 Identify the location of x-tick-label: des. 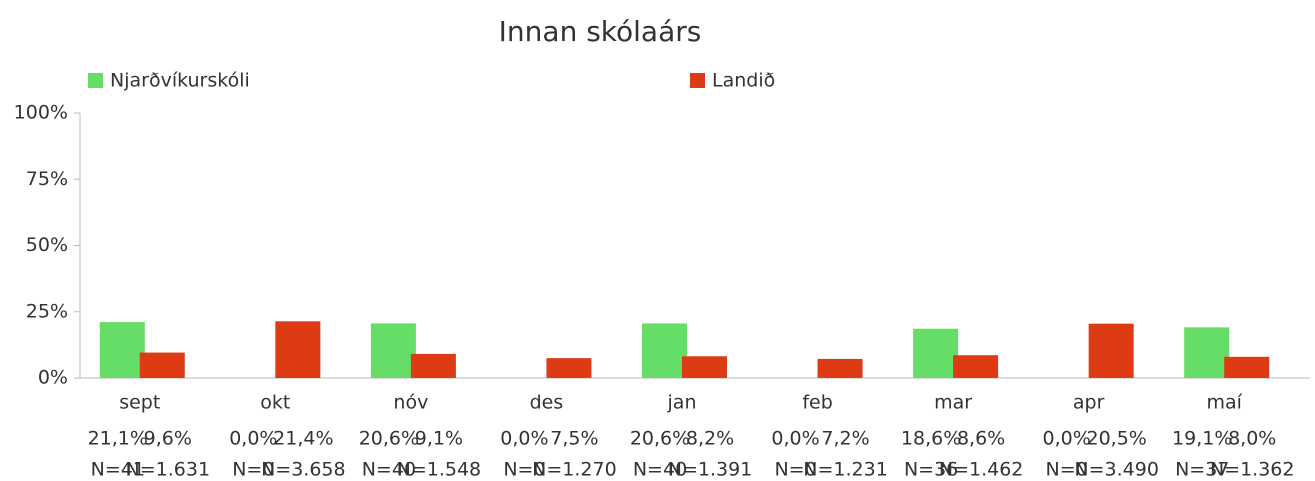
(547, 403).